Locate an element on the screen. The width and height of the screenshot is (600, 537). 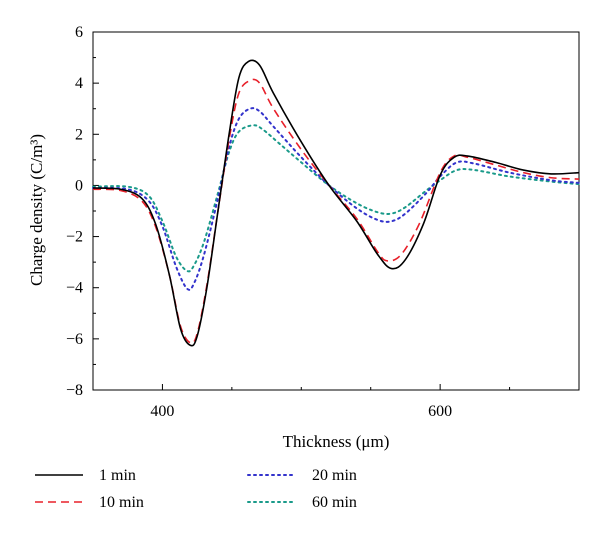
legend-item-60-min: 60 min is located at coordinates (302, 502).